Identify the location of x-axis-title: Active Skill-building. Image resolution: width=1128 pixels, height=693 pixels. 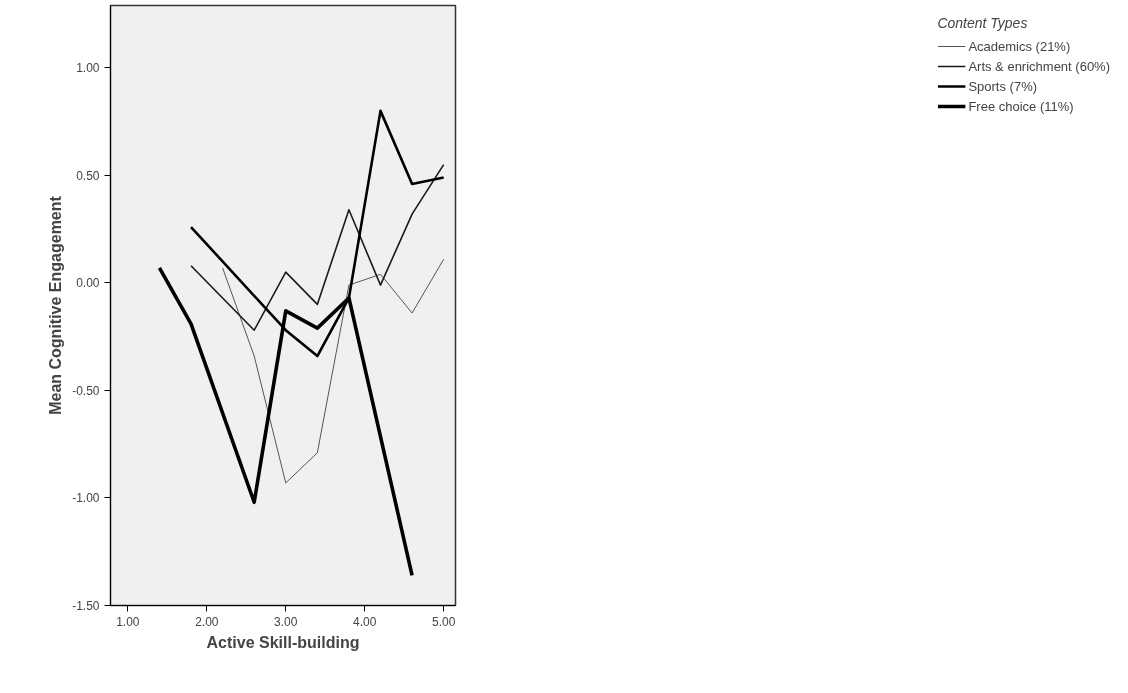
(283, 642).